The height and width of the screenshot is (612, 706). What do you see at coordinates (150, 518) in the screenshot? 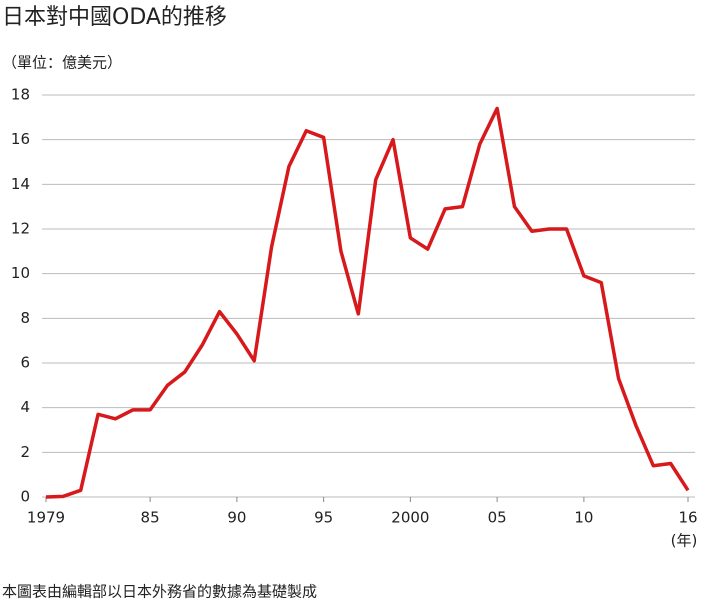
I see `x-tick-label: 85` at bounding box center [150, 518].